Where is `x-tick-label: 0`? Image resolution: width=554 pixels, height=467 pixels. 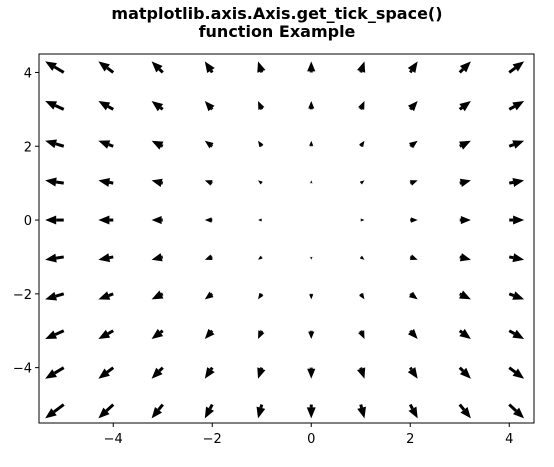 x-tick-label: 0 is located at coordinates (311, 439).